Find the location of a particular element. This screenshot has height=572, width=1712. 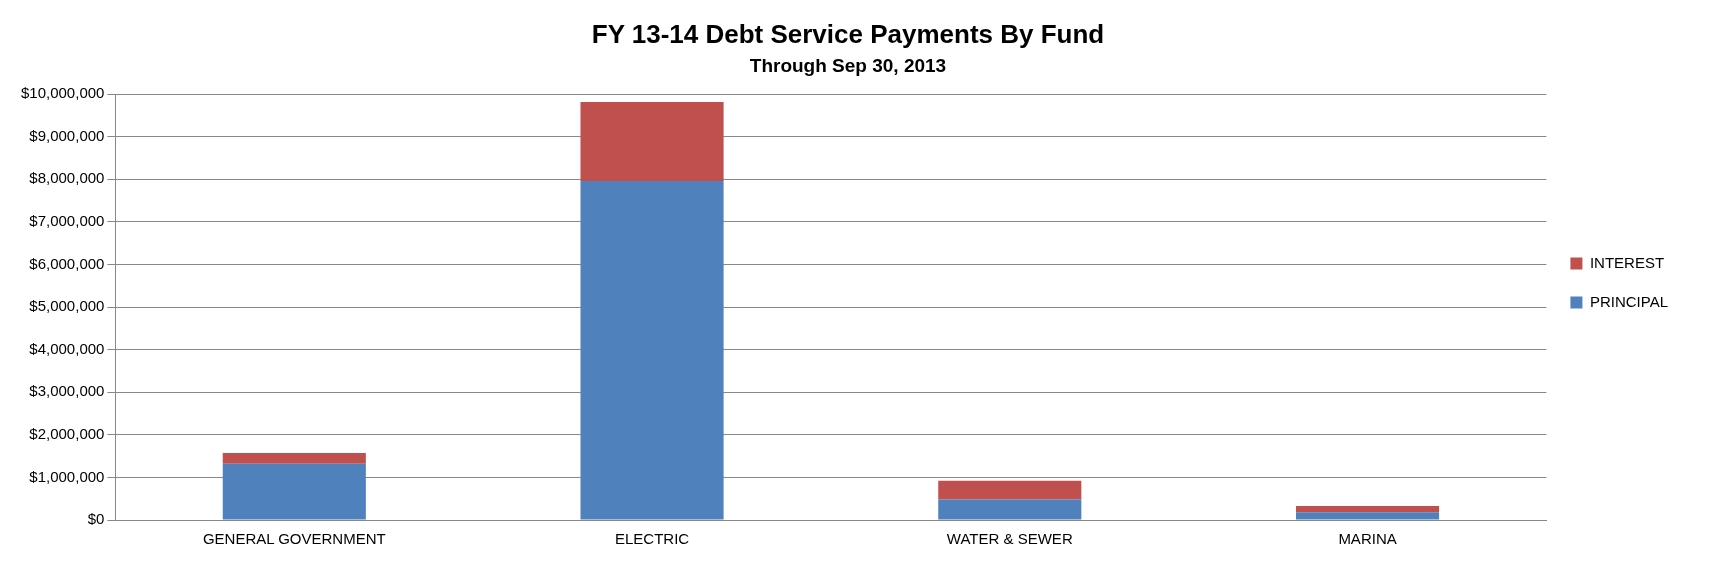

y-tick-label: $4,000,000 is located at coordinates (67, 348).